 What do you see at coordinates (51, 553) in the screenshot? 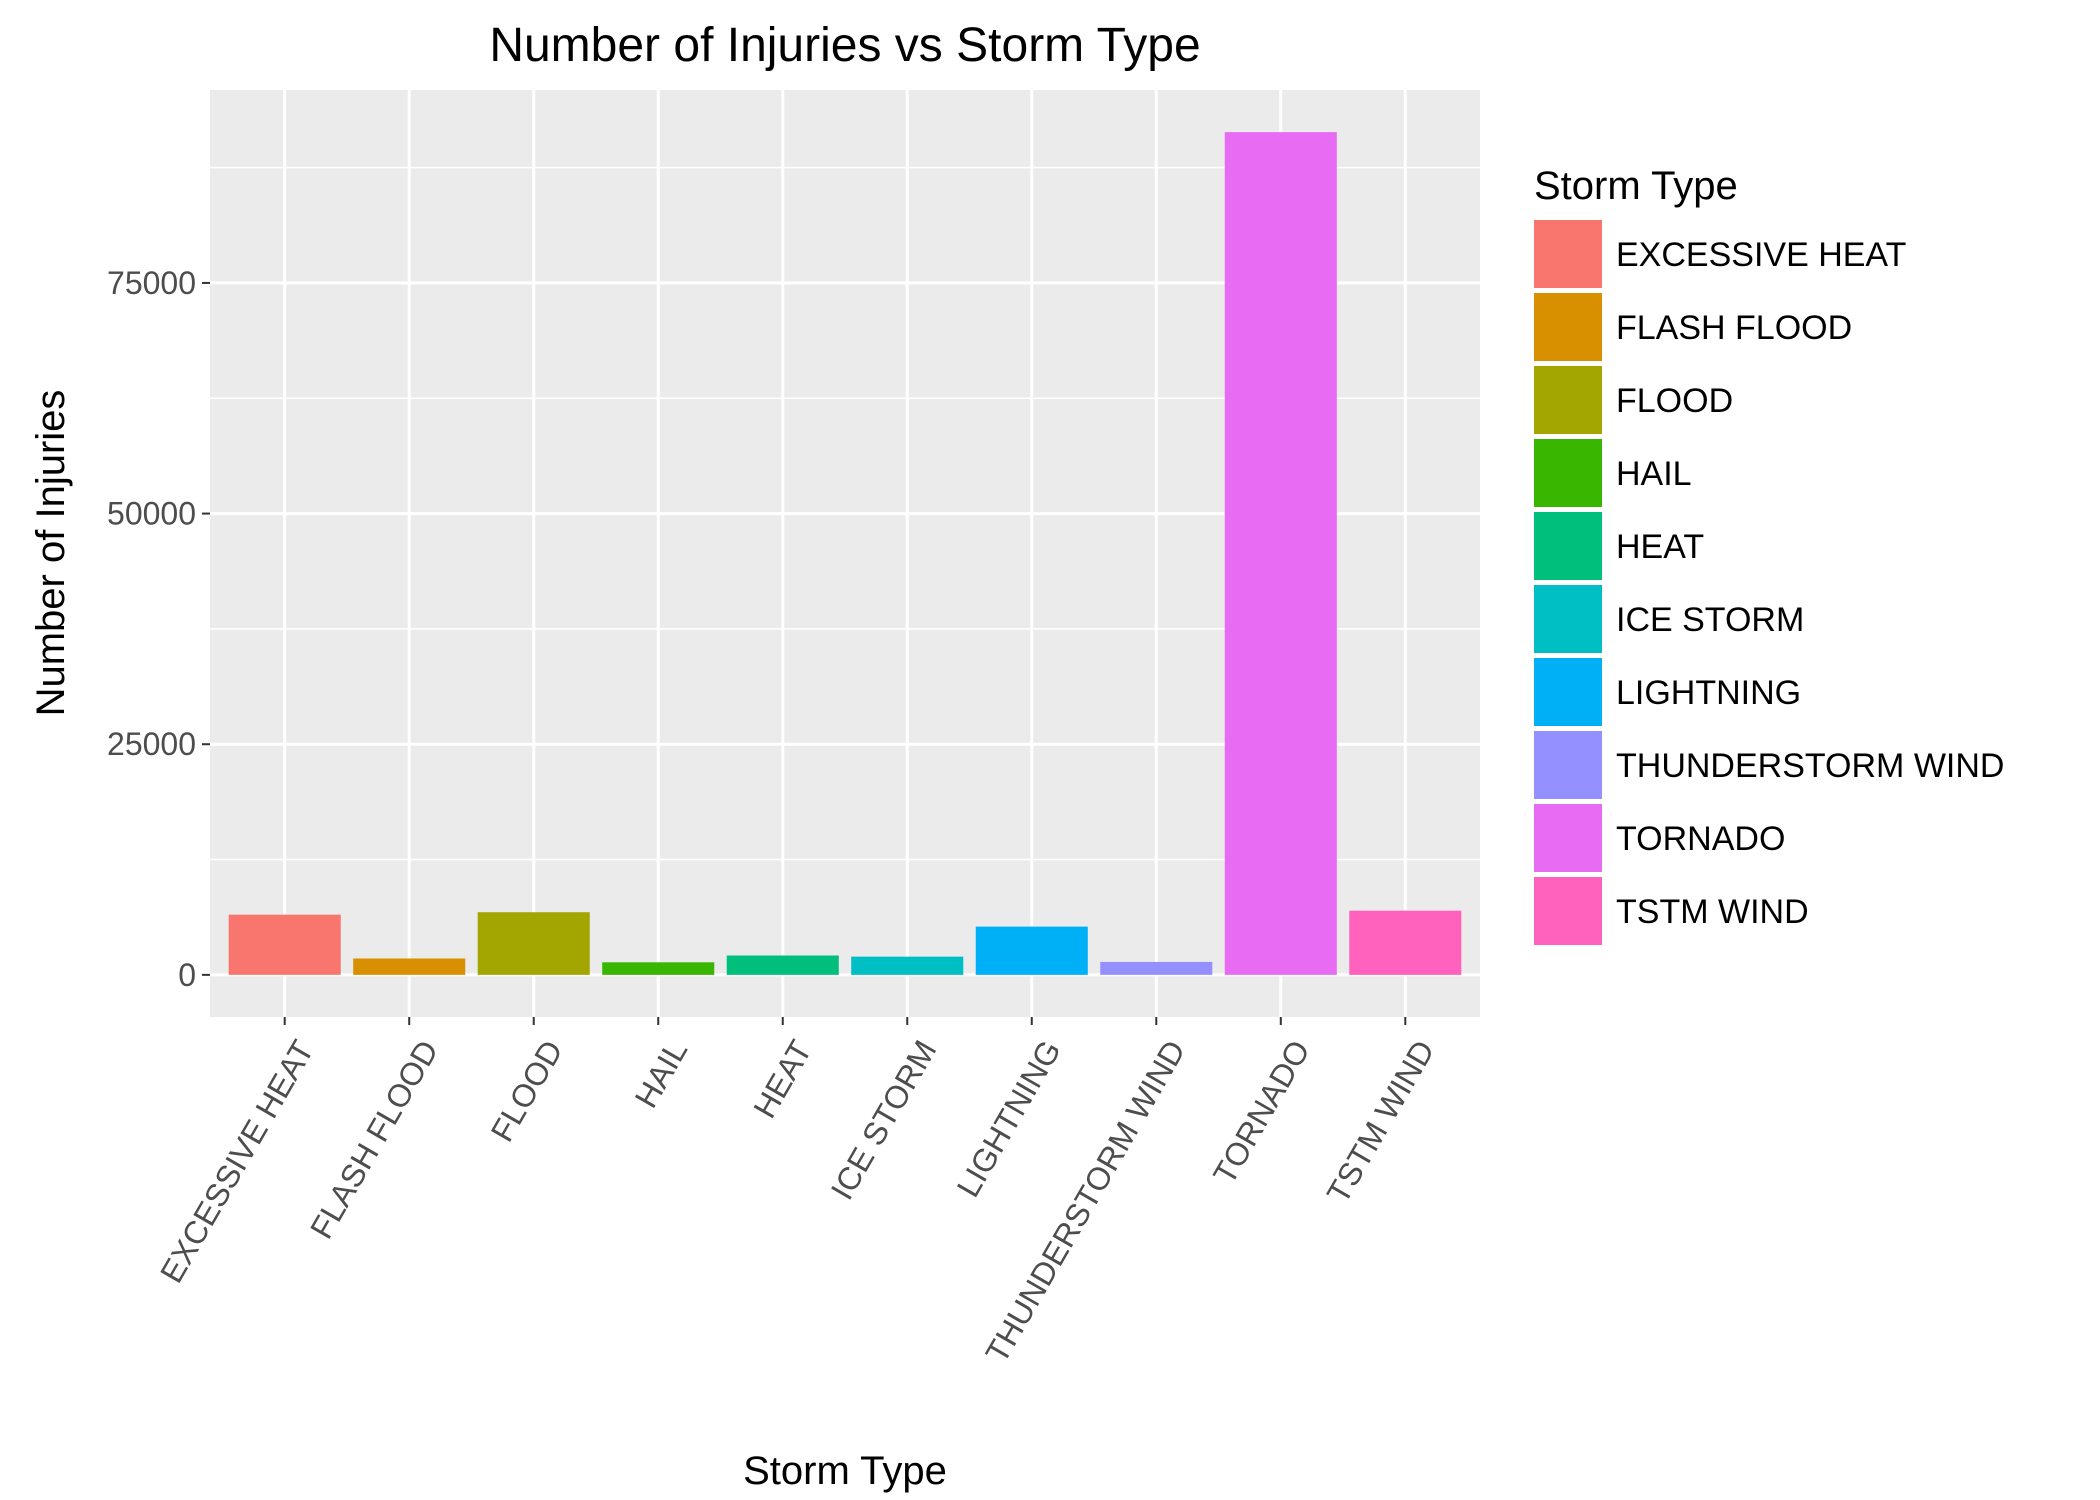
I see `y-axis-title: Number of Injuries` at bounding box center [51, 553].